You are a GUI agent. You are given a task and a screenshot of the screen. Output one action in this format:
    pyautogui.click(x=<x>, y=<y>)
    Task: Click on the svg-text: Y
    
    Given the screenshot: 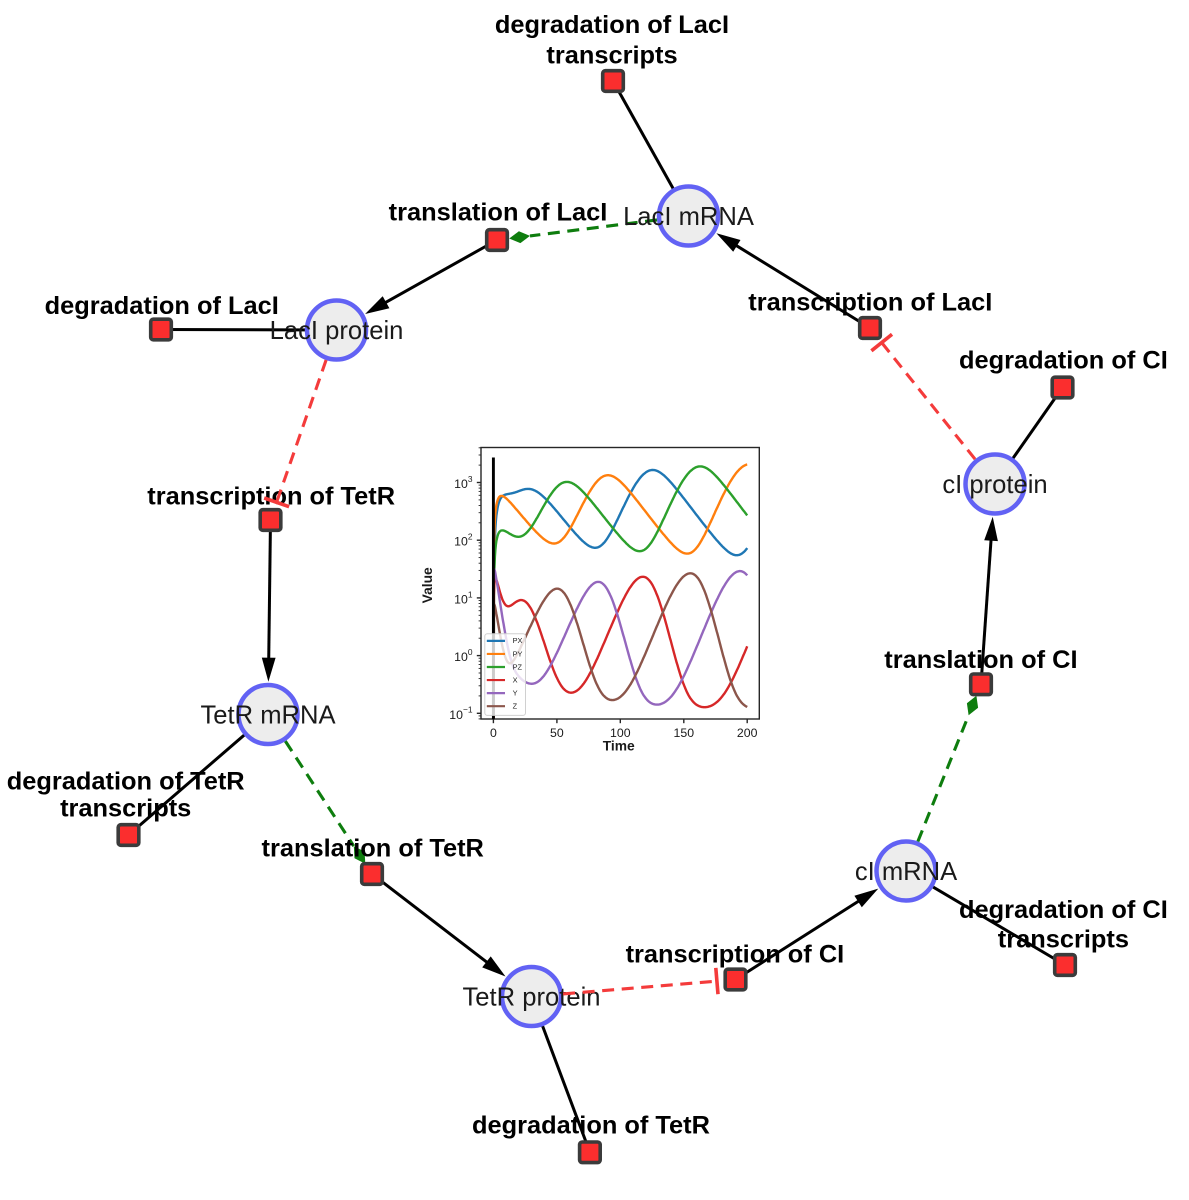 What is the action you would take?
    pyautogui.click(x=515, y=692)
    